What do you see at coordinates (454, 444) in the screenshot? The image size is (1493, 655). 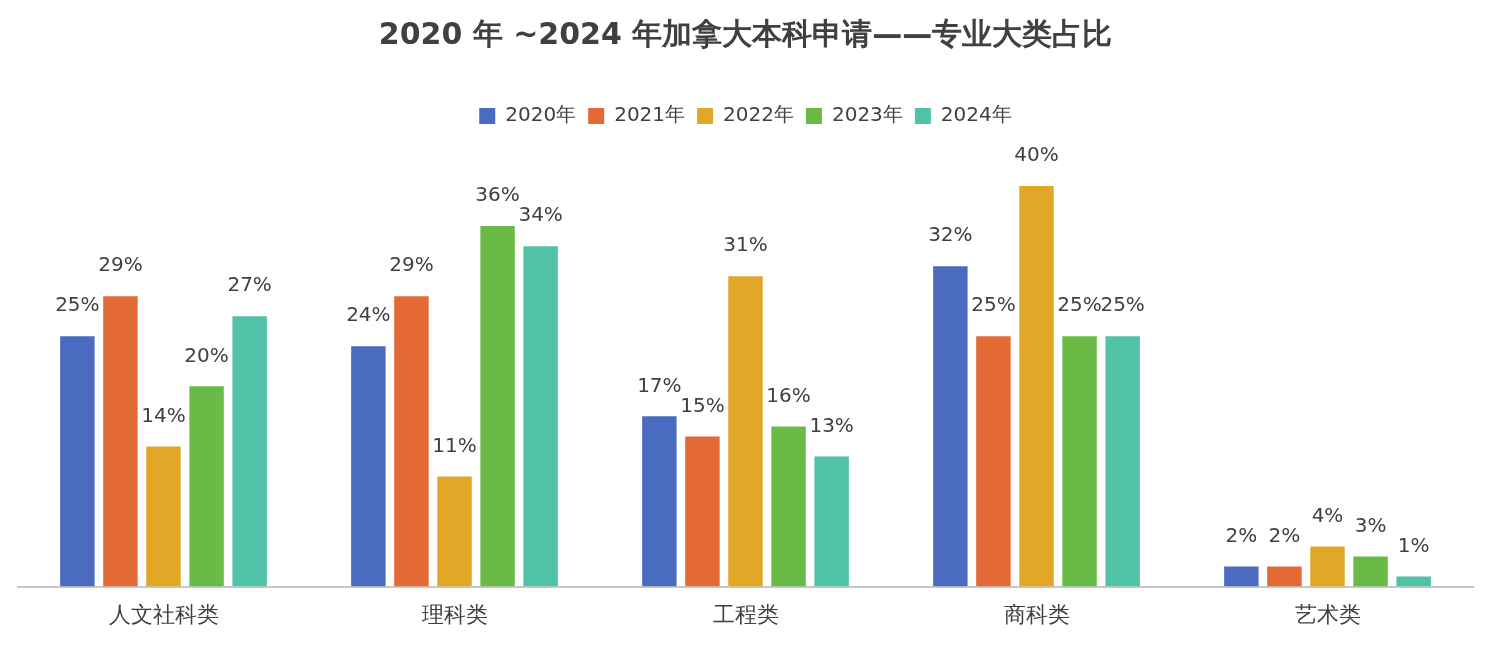 I see `data-label: 11%` at bounding box center [454, 444].